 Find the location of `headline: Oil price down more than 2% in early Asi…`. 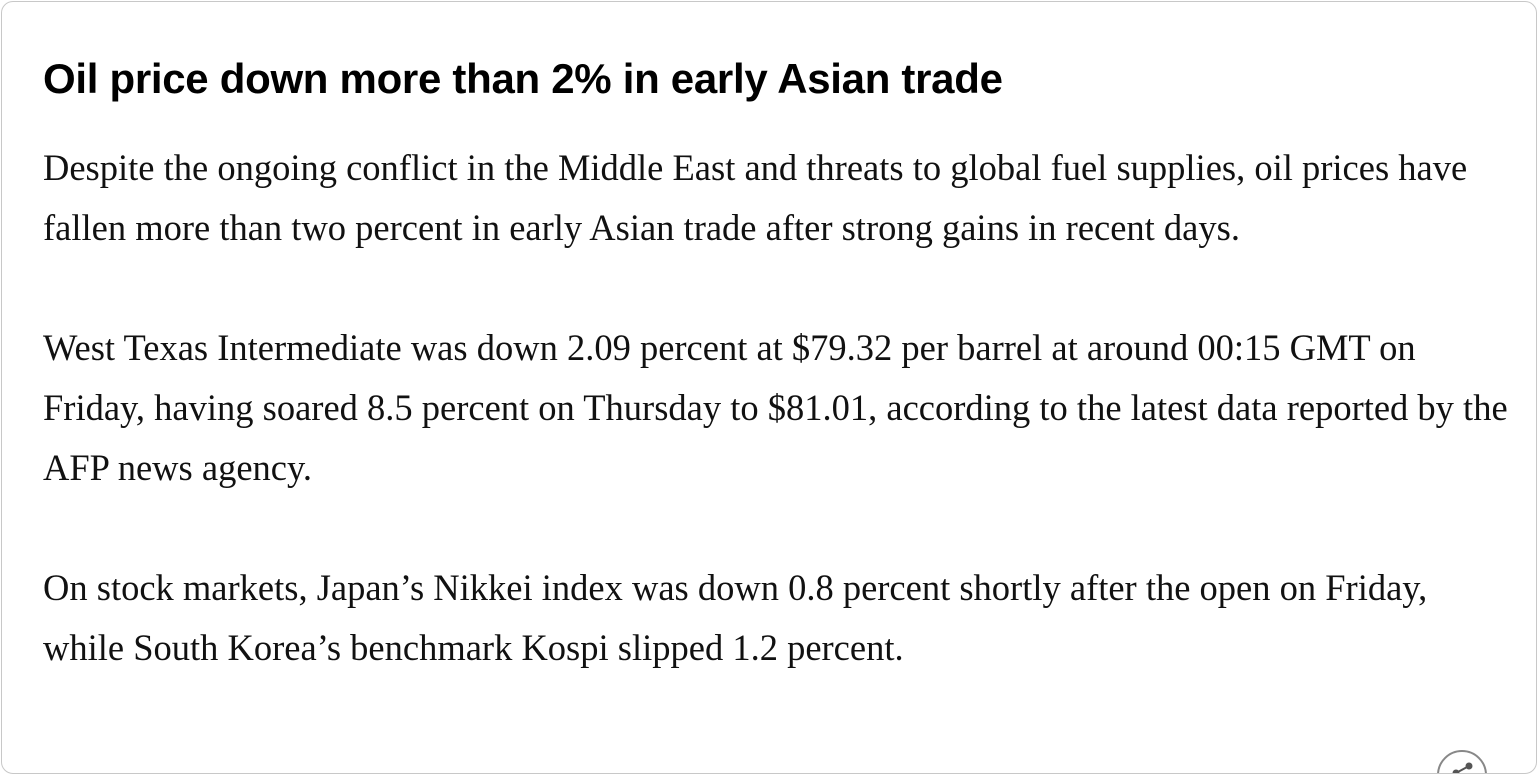

headline: Oil price down more than 2% in early Asi… is located at coordinates (523, 78).